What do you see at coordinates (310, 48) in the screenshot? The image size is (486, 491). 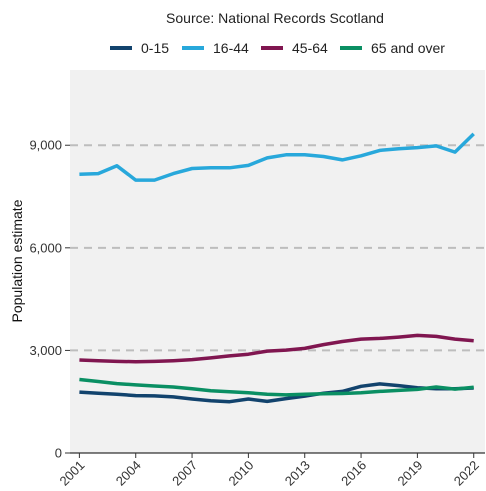 I see `legend-label-45-64: 45-64` at bounding box center [310, 48].